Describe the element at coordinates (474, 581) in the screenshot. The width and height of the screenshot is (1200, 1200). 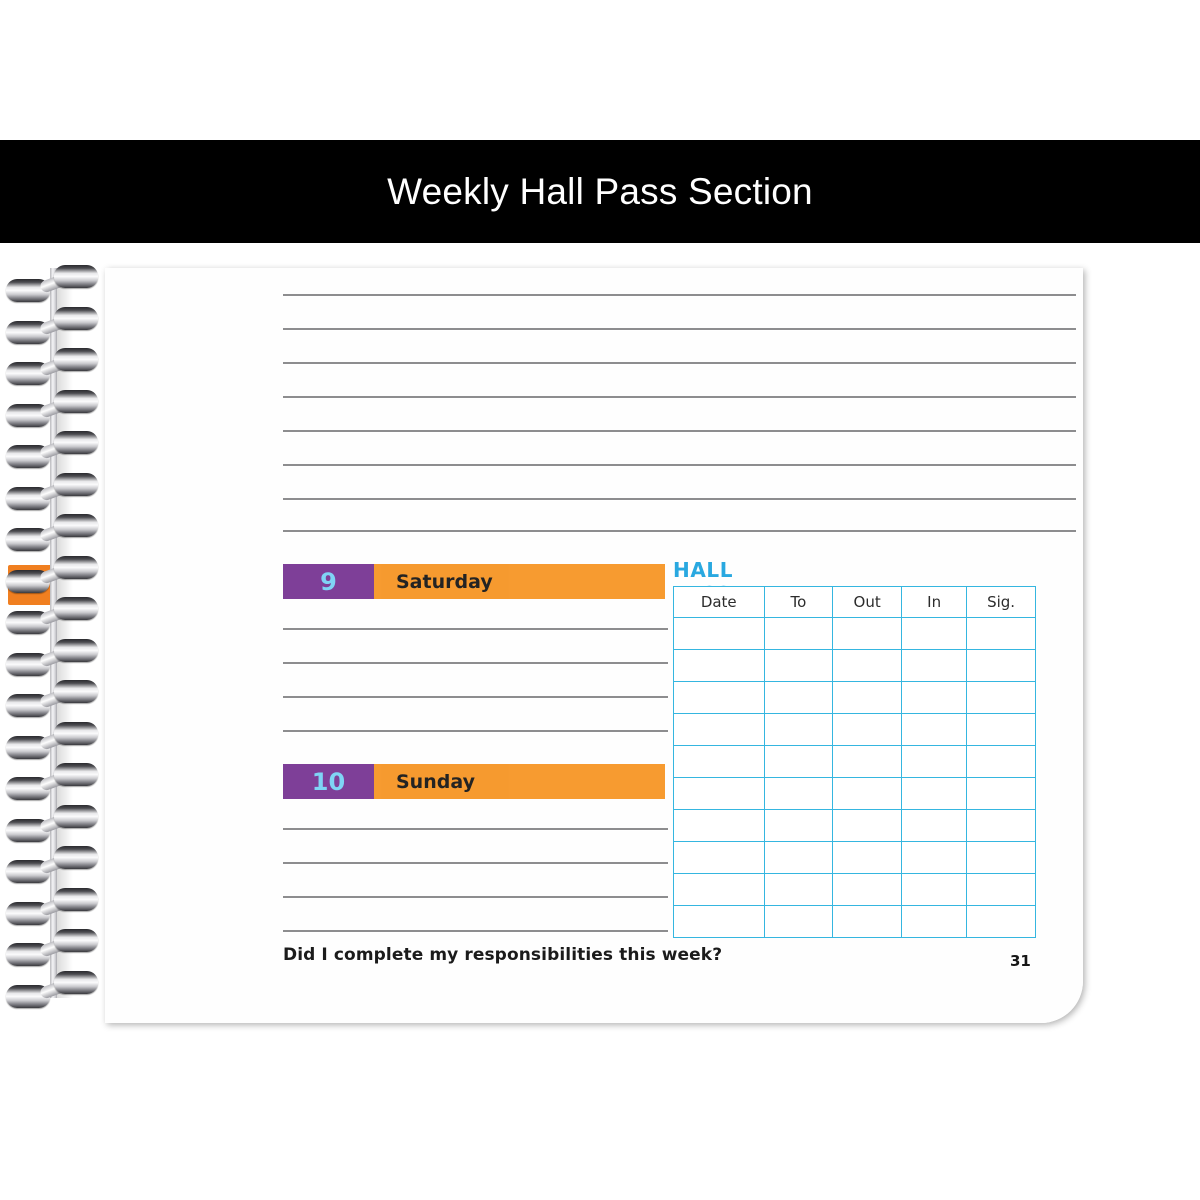
I see `day-row-saturday: 9 Saturday` at that location.